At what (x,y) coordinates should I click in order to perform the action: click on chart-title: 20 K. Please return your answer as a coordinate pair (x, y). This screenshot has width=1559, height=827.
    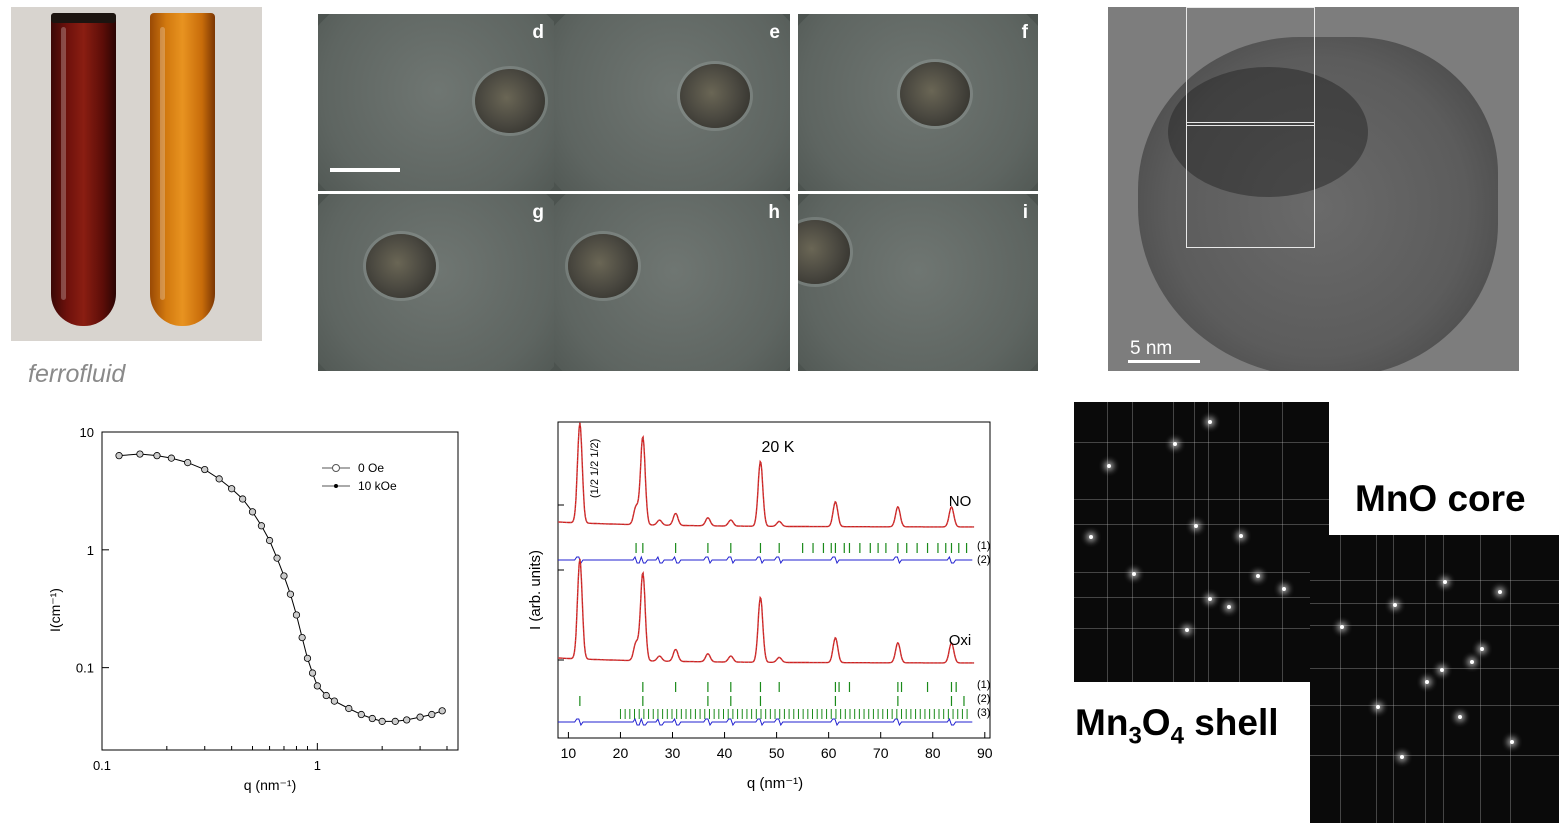
    Looking at the image, I should click on (778, 447).